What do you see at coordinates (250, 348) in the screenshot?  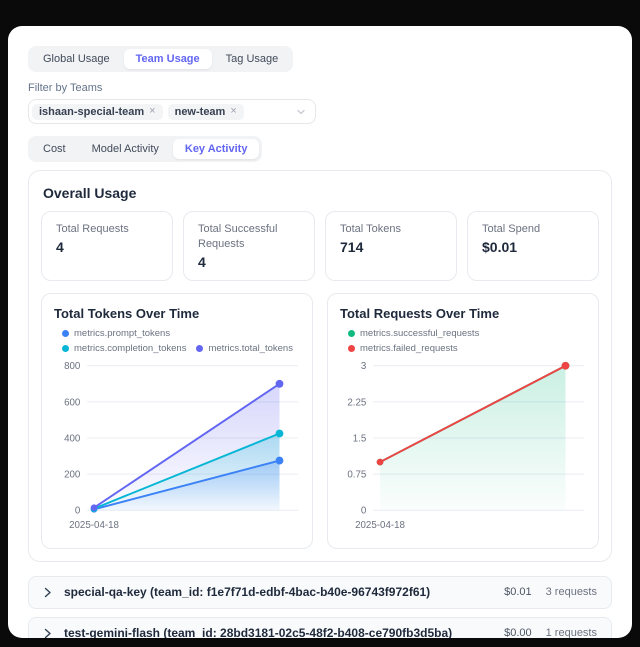 I see `legend-label: metrics.total_tokens` at bounding box center [250, 348].